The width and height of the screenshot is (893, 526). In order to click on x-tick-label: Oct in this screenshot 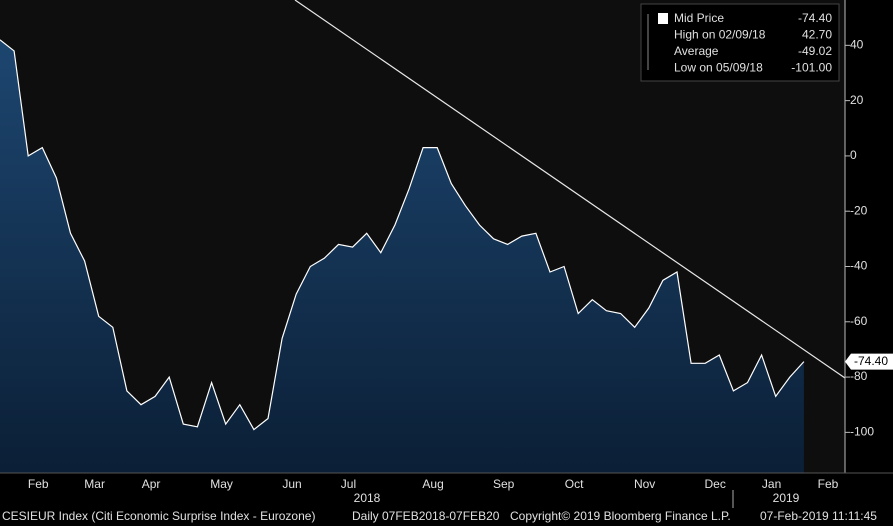, I will do `click(574, 484)`.